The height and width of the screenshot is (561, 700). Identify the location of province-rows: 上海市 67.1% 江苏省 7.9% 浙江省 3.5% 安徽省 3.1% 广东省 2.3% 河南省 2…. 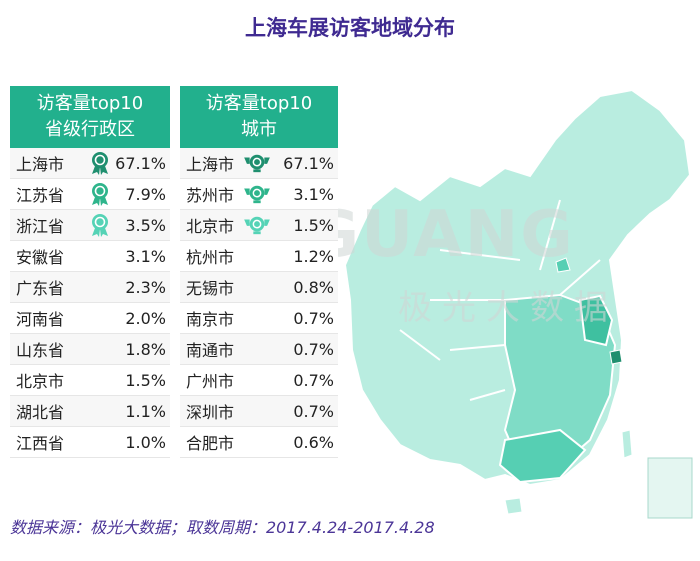
(90, 303).